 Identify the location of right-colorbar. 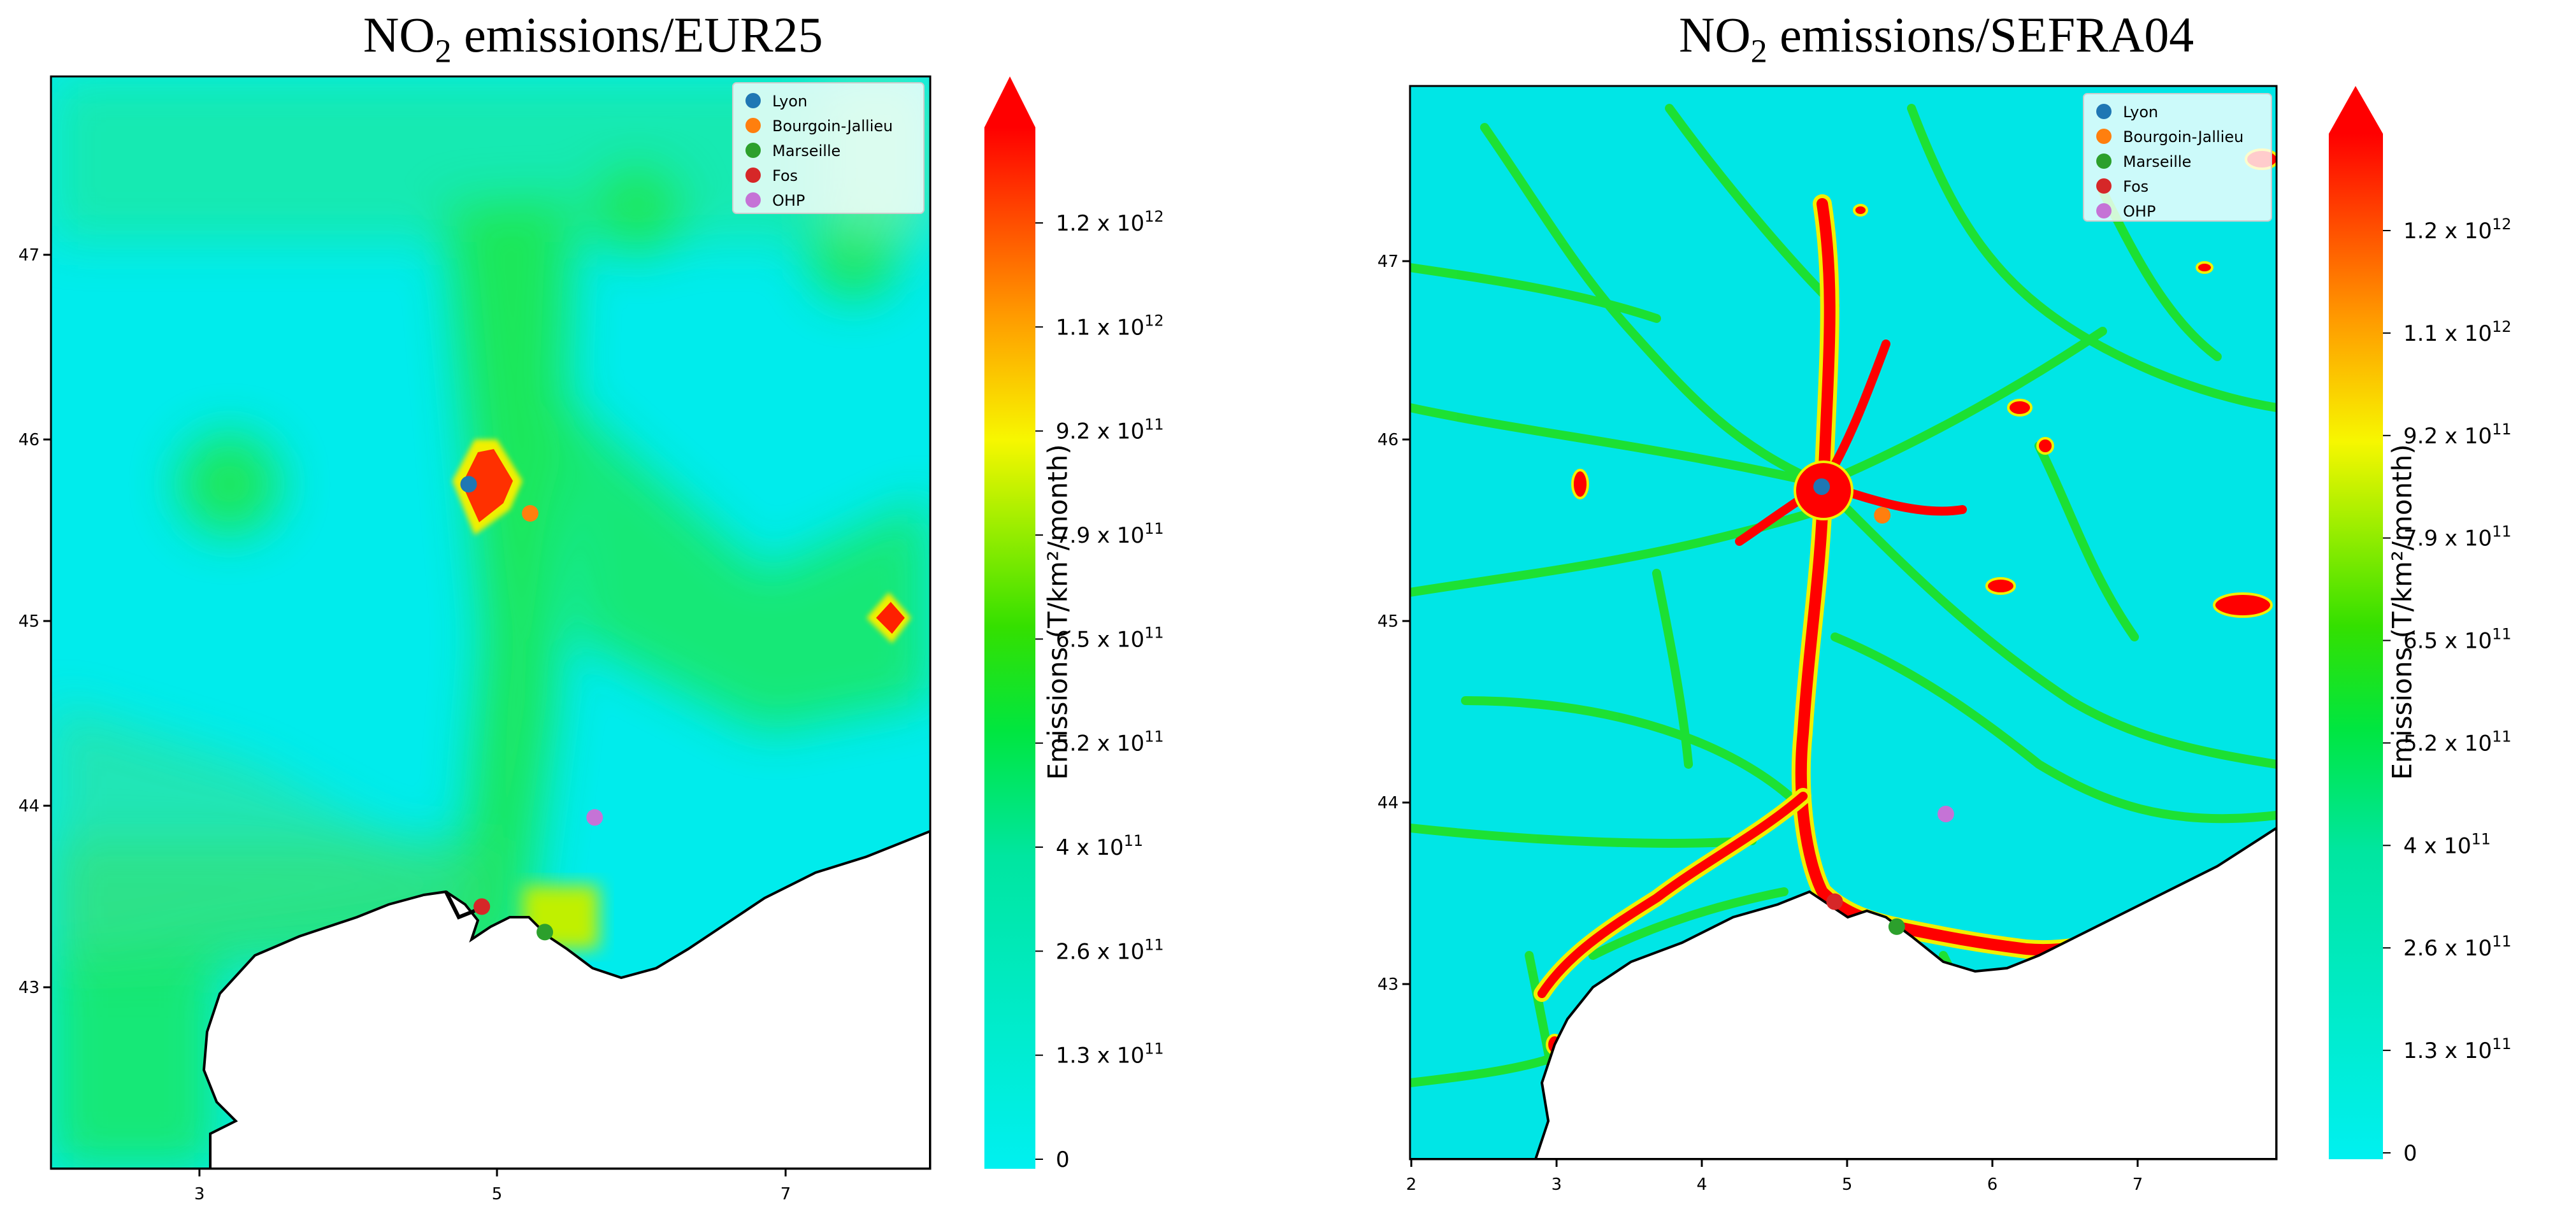
(2356, 622).